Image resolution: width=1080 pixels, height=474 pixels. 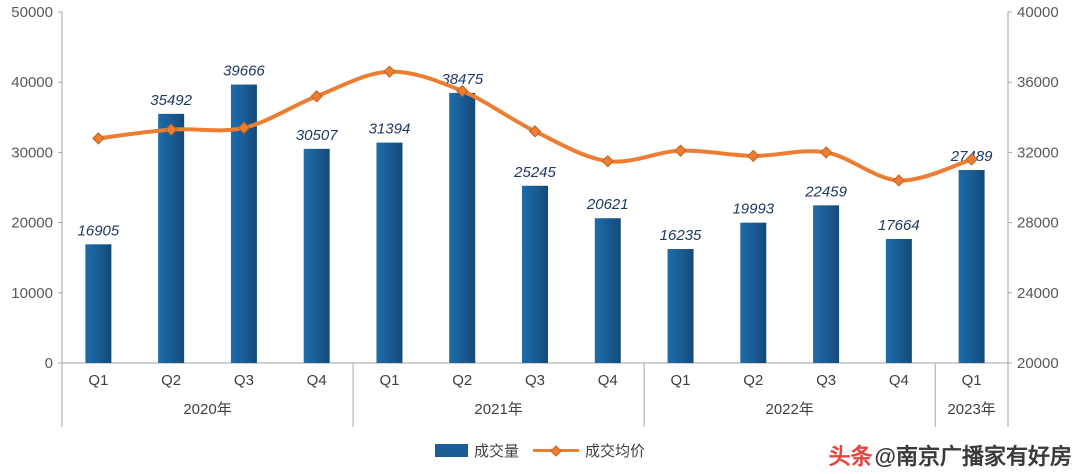 I want to click on legend-price-label: 成交均价, so click(x=615, y=451).